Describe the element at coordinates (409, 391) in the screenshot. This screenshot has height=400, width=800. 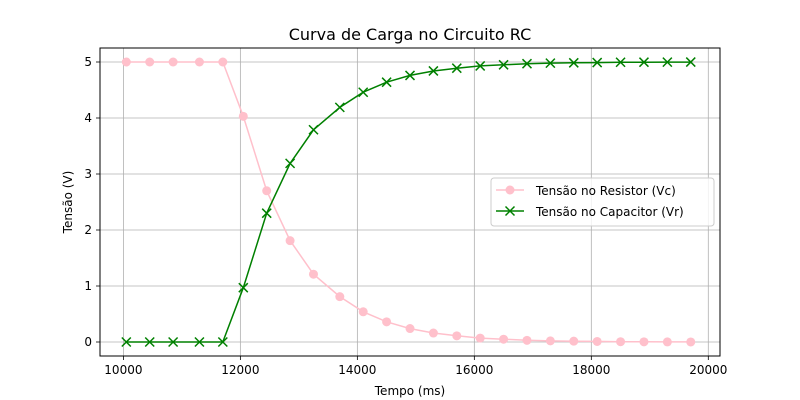
I see `x-axis-label: Tempo (ms)` at that location.